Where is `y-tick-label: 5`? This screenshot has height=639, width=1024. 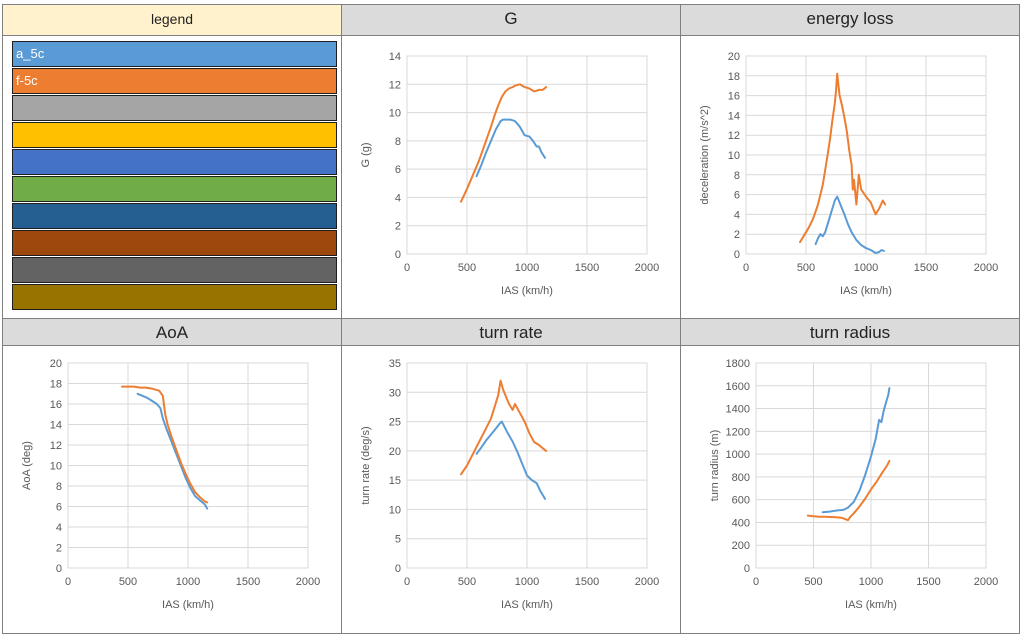
y-tick-label: 5 is located at coordinates (398, 540).